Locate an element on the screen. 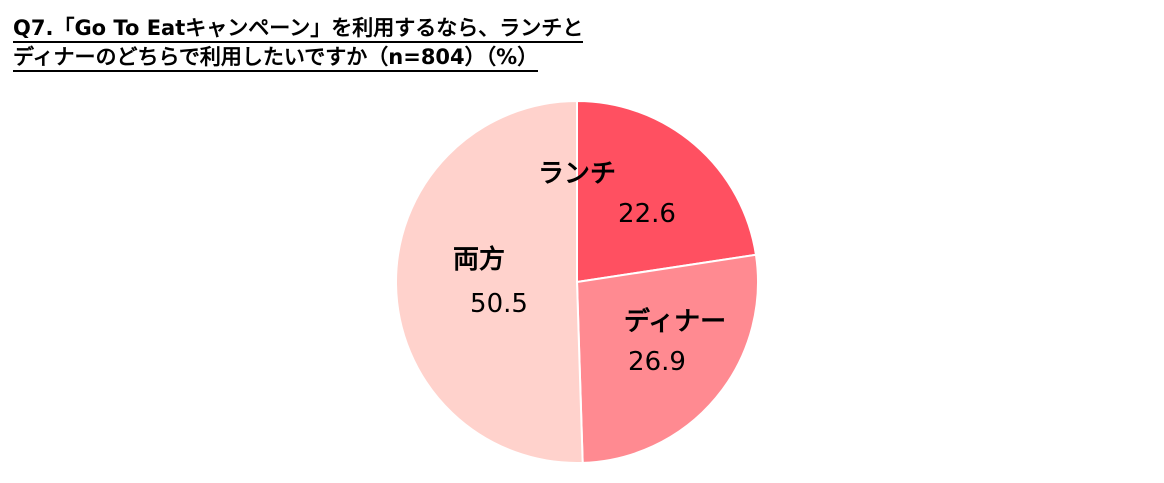 This screenshot has height=483, width=1164. slice-value-2: 26.9 is located at coordinates (657, 362).